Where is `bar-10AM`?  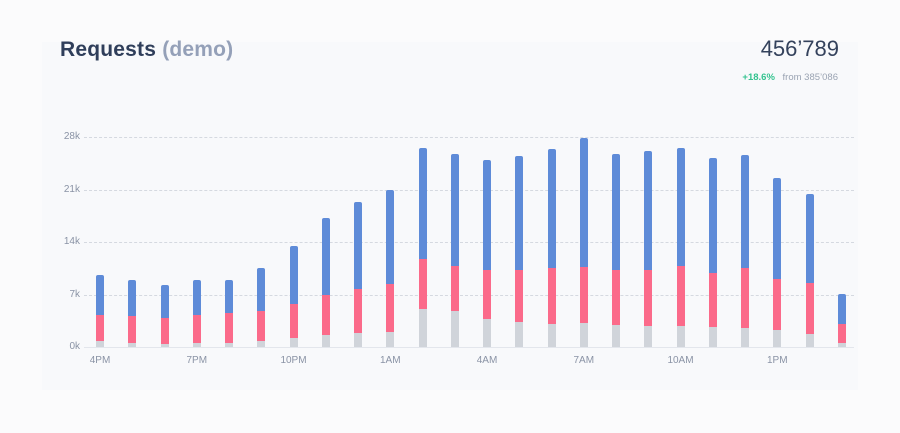 bar-10AM is located at coordinates (680, 247).